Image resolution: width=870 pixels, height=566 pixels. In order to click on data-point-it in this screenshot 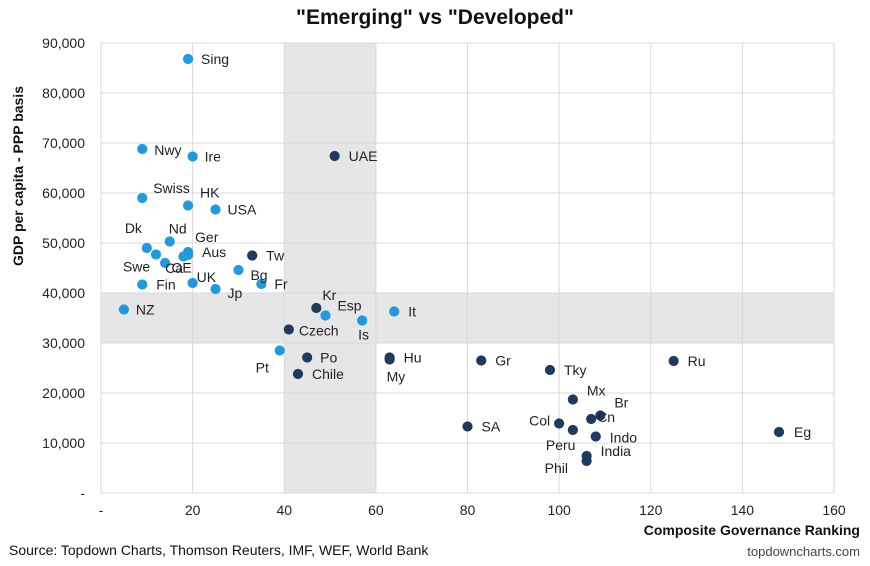, I will do `click(394, 311)`.